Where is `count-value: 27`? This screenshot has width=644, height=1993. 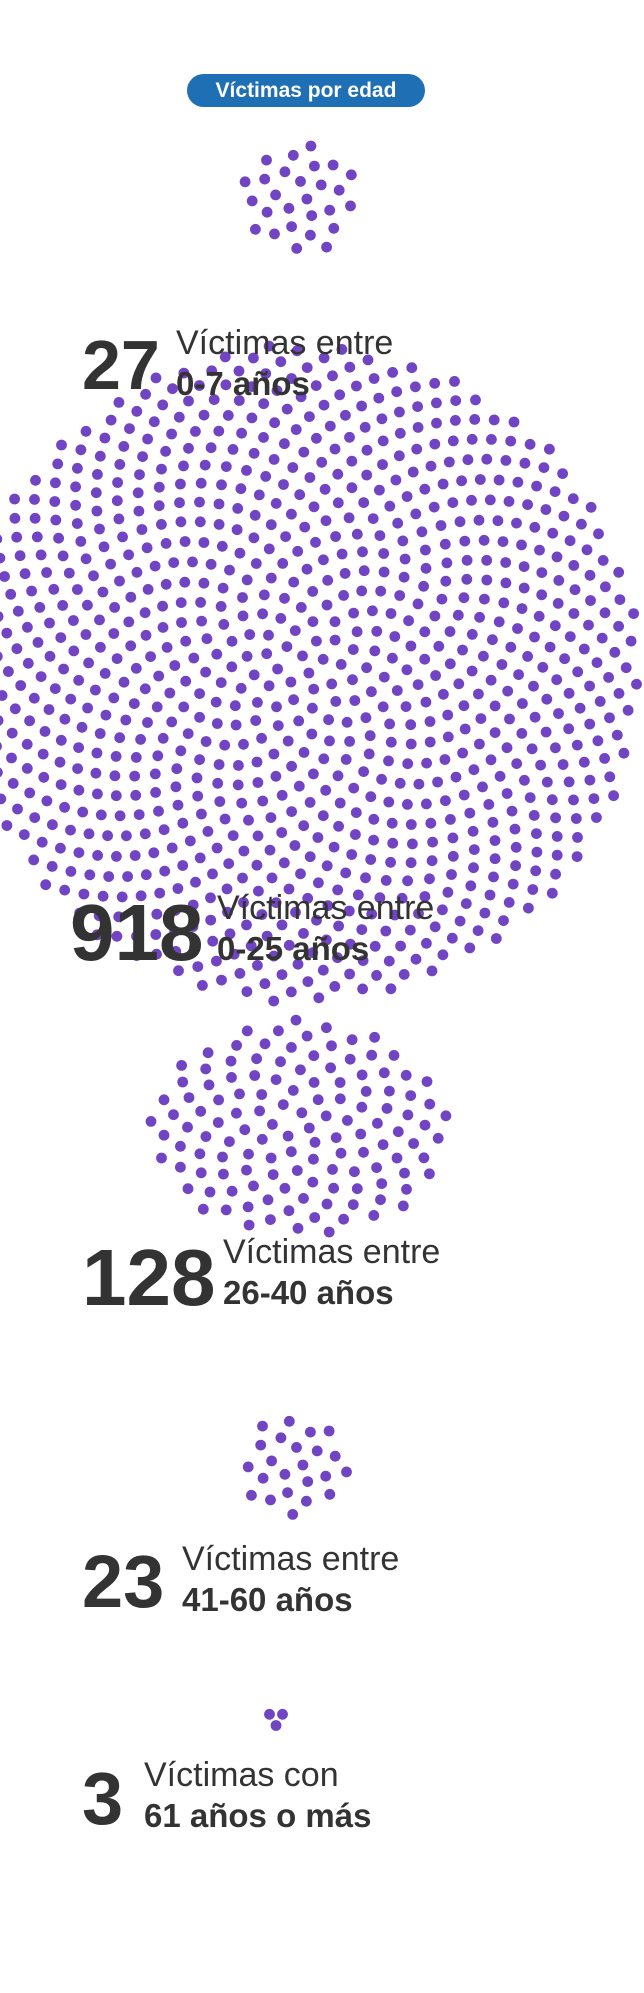 count-value: 27 is located at coordinates (121, 365).